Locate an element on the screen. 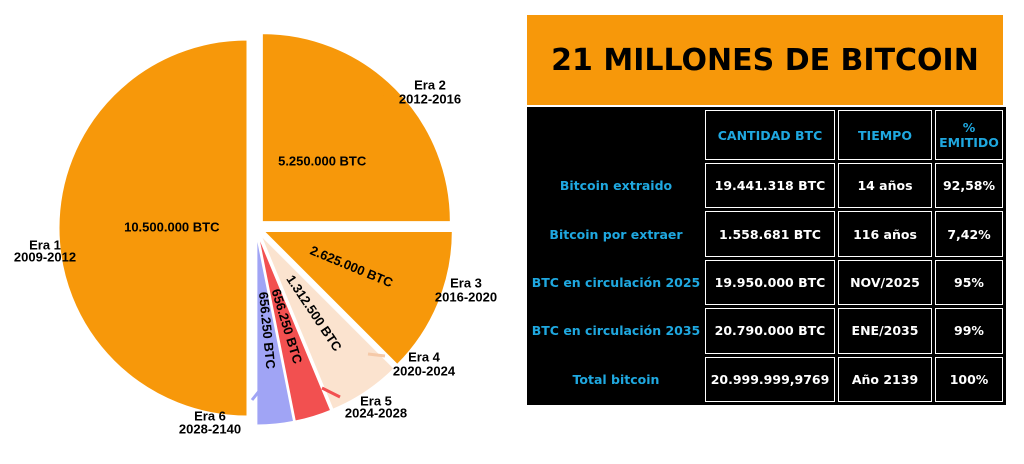  era-period: 2020-2024 is located at coordinates (424, 370).